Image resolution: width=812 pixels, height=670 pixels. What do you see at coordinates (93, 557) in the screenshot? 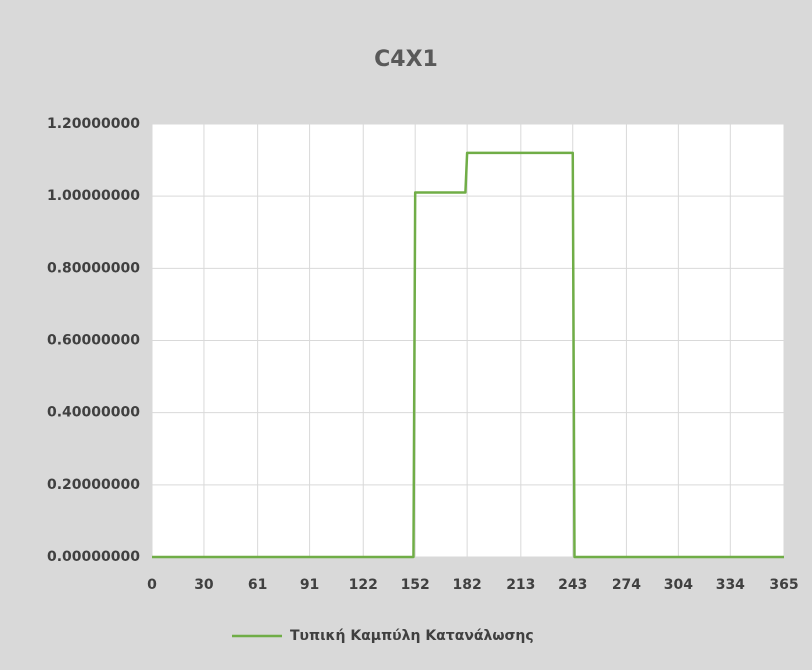
I see `y-tick-label: 0.00000000` at bounding box center [93, 557].